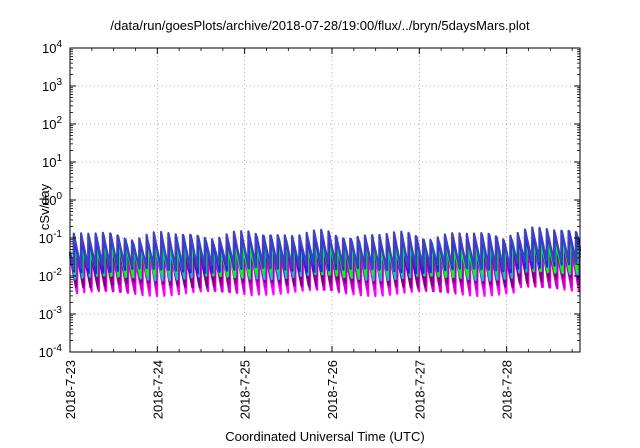 Image resolution: width=640 pixels, height=448 pixels. What do you see at coordinates (245, 389) in the screenshot?
I see `x-tick-label: 2018-7-25` at bounding box center [245, 389].